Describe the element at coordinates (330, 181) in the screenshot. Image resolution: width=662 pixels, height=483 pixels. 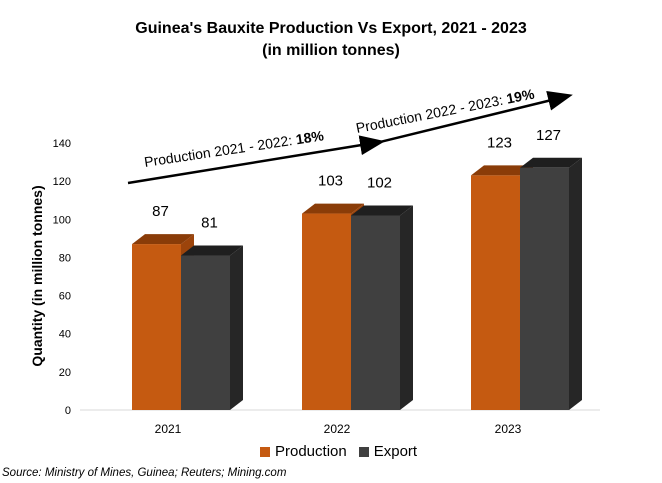
I see `data-label: 103` at that location.